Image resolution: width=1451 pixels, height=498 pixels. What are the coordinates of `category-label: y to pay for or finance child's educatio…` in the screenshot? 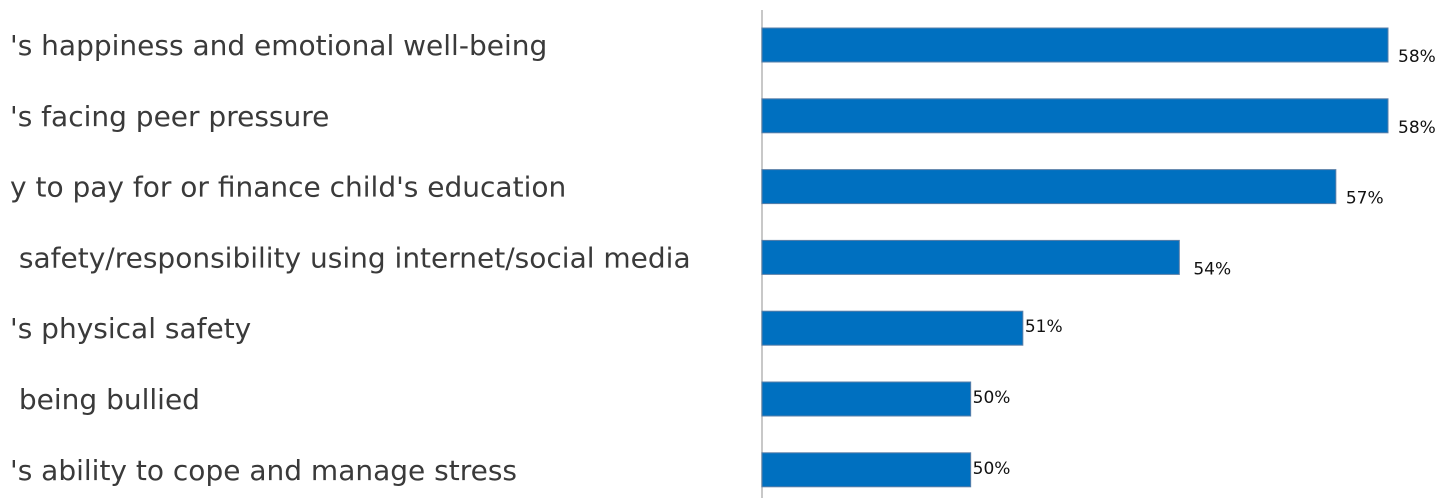 It's located at (288, 187).